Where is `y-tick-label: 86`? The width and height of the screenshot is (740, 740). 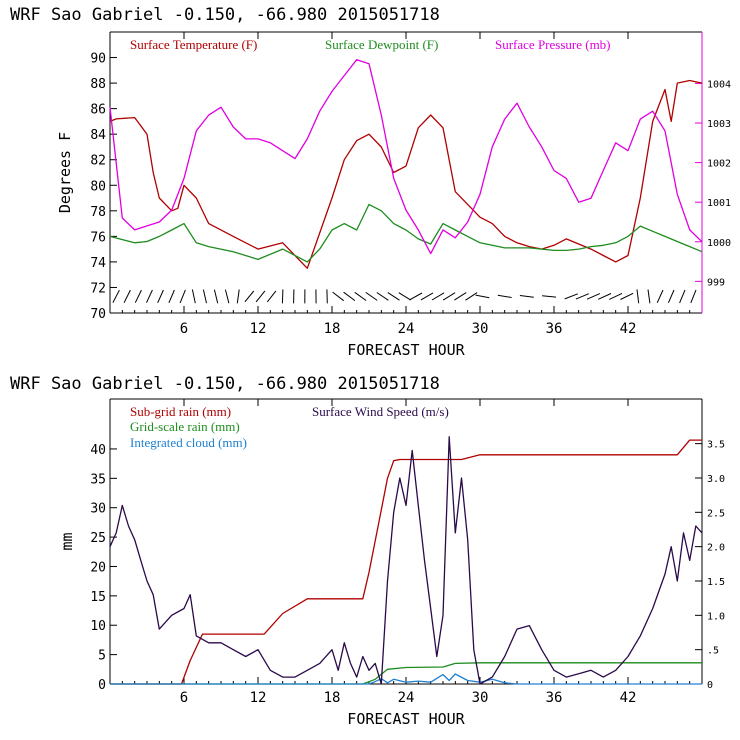 y-tick-label: 86 is located at coordinates (98, 110).